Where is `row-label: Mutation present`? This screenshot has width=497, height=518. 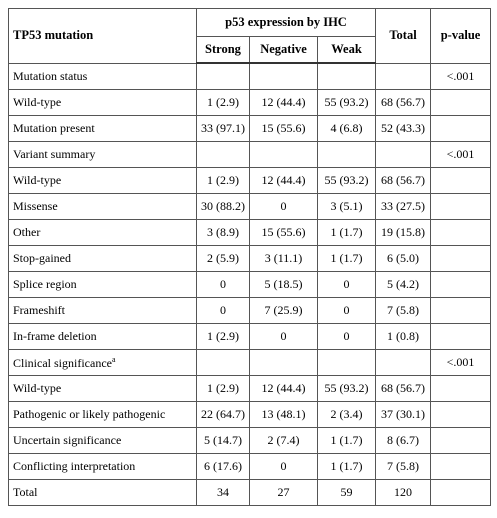
row-label: Mutation present is located at coordinates (102, 128).